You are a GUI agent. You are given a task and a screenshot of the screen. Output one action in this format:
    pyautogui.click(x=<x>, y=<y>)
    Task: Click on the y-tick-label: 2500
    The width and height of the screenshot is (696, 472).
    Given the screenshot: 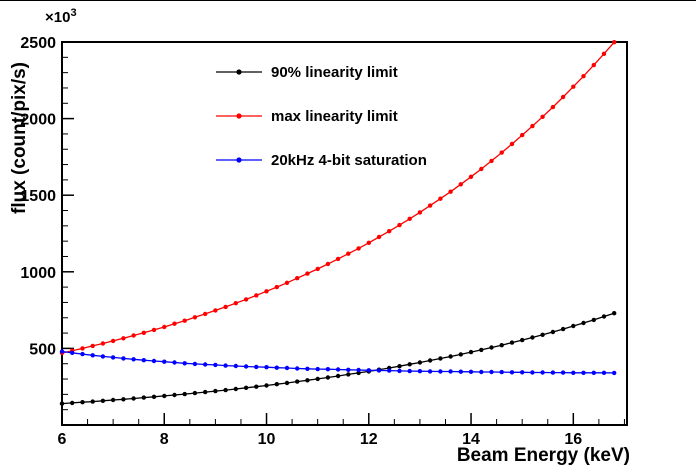 What is the action you would take?
    pyautogui.click(x=38, y=43)
    